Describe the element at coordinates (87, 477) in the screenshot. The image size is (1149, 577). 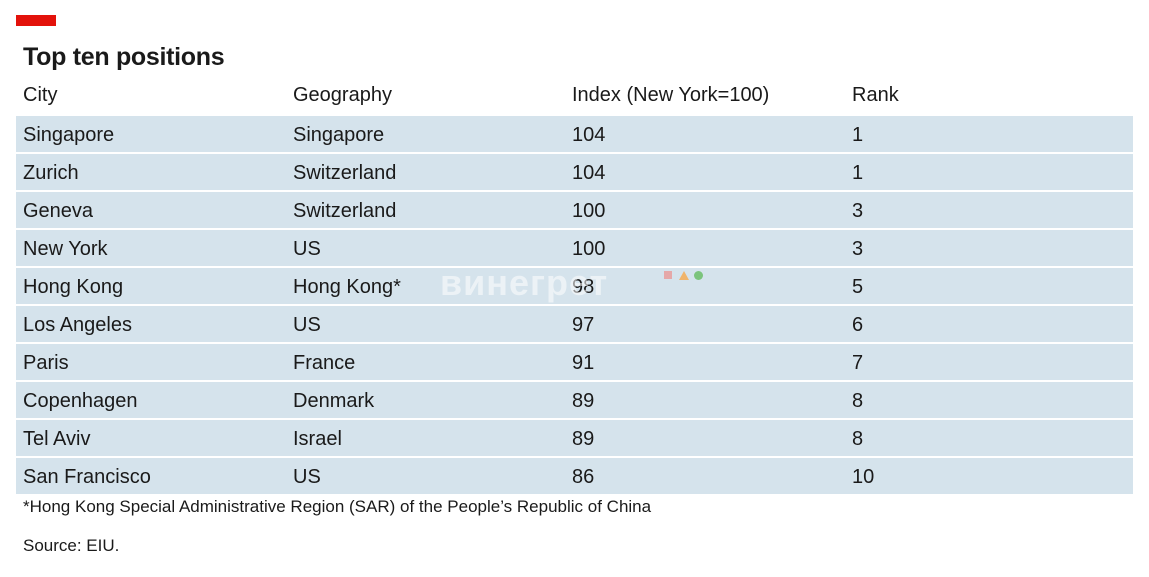
I see `cell-city: San Francisco` at that location.